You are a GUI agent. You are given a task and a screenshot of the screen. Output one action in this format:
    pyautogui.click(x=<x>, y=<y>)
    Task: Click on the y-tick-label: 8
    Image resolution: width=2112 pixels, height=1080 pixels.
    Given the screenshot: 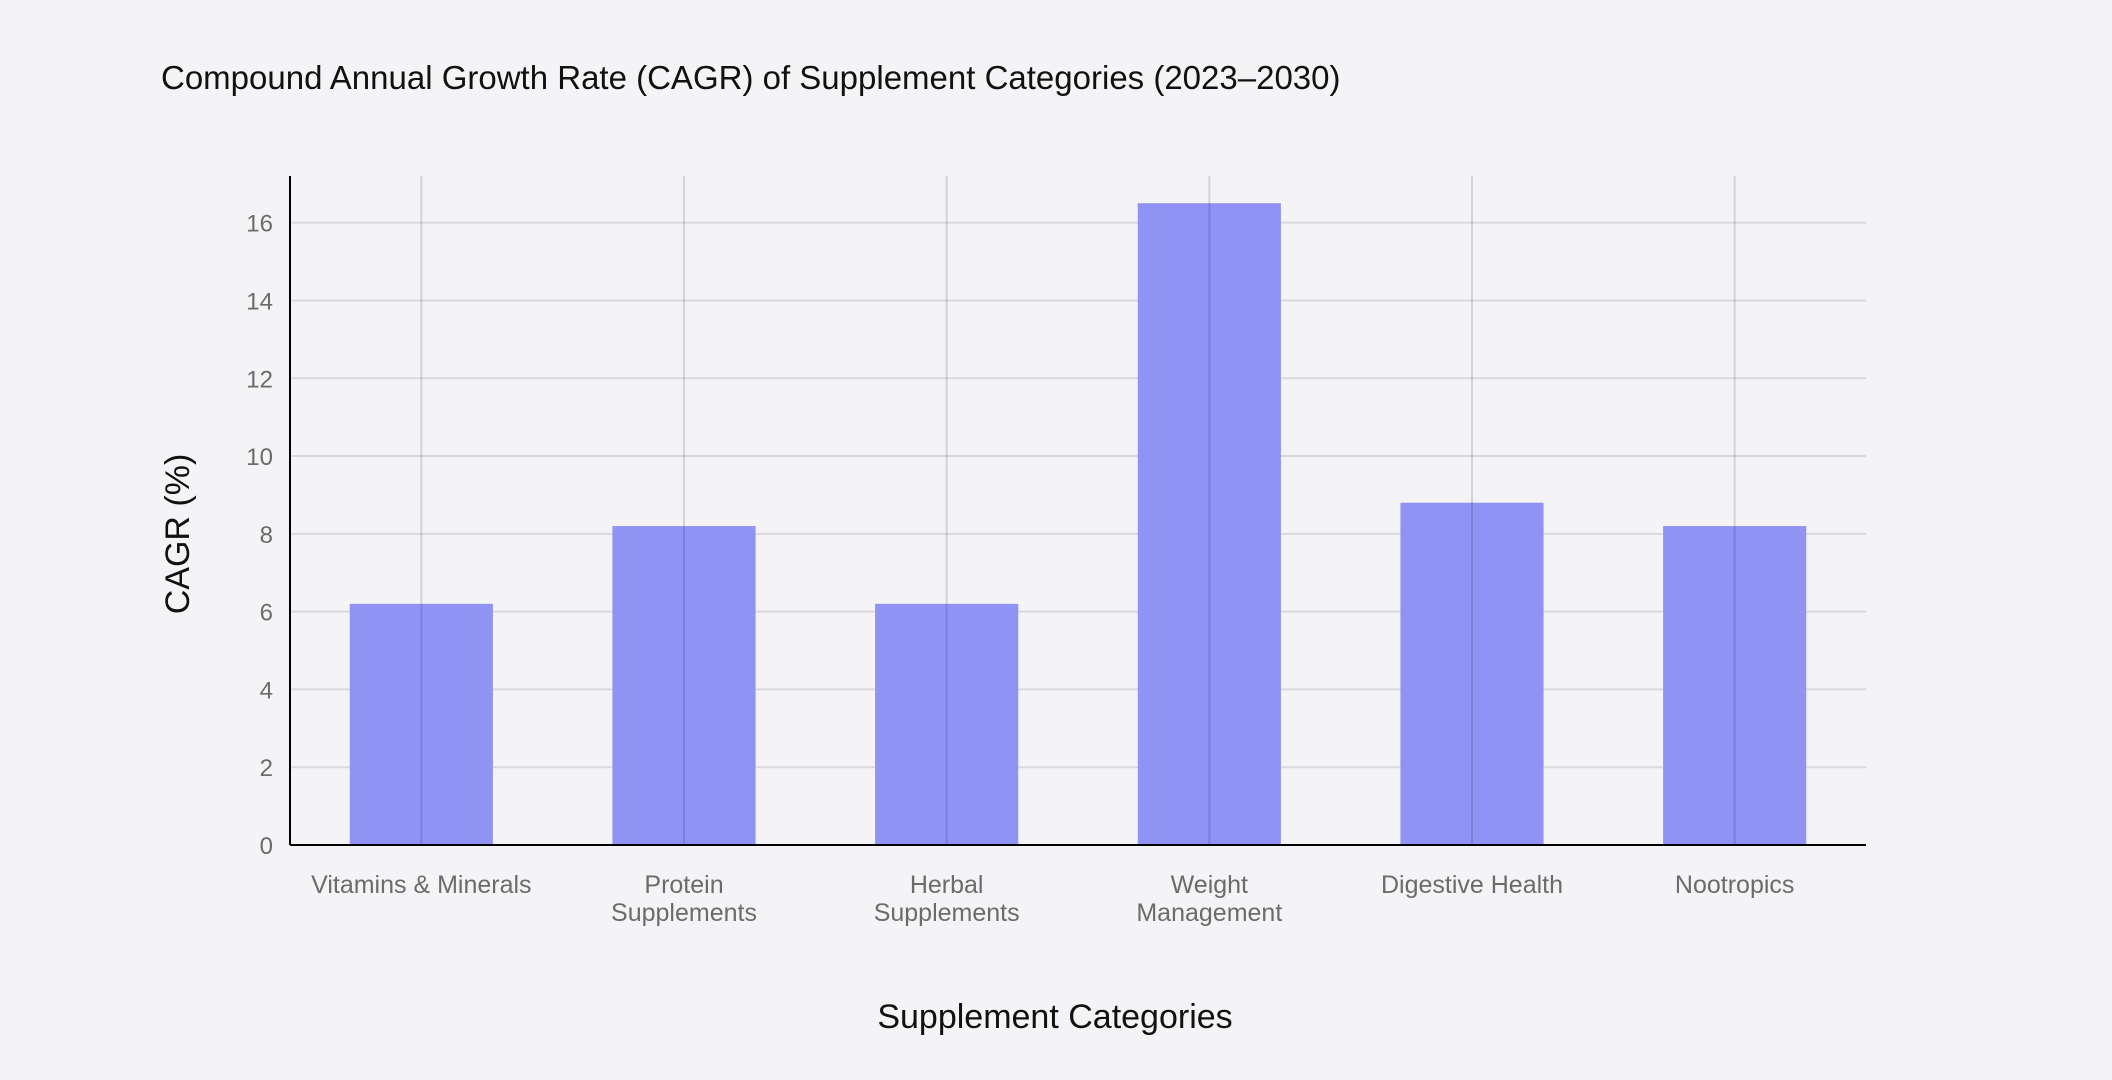 What is the action you would take?
    pyautogui.click(x=266, y=535)
    